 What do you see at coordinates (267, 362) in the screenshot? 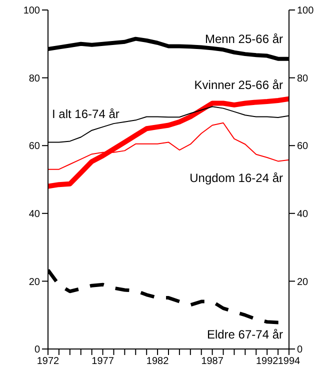
I see `x-tick-label: 1992` at bounding box center [267, 362].